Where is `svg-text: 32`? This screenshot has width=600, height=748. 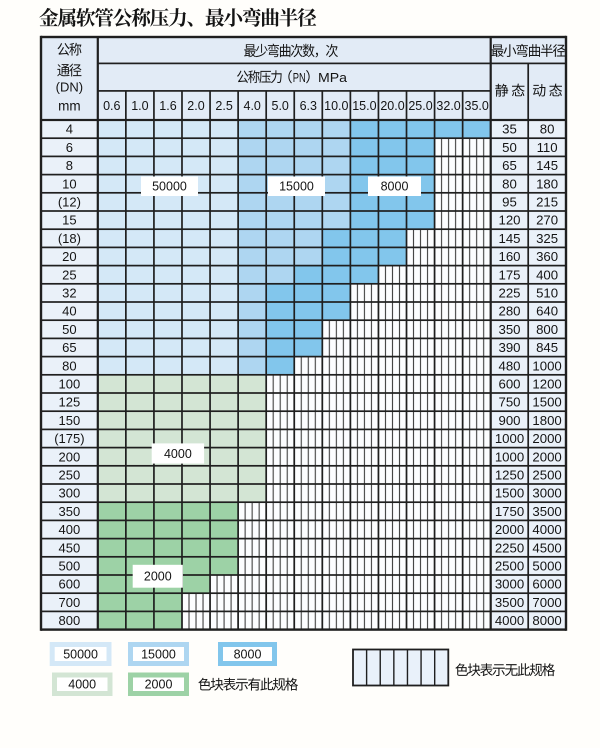
svg-text: 32 is located at coordinates (69, 293).